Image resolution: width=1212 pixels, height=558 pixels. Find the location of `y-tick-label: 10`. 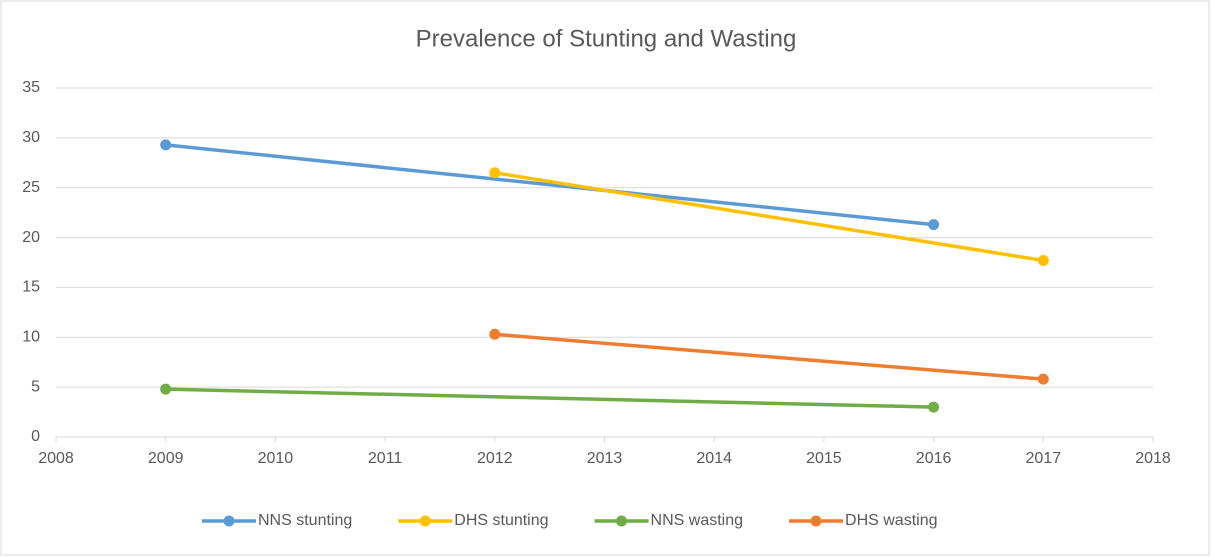

y-tick-label: 10 is located at coordinates (31, 337).